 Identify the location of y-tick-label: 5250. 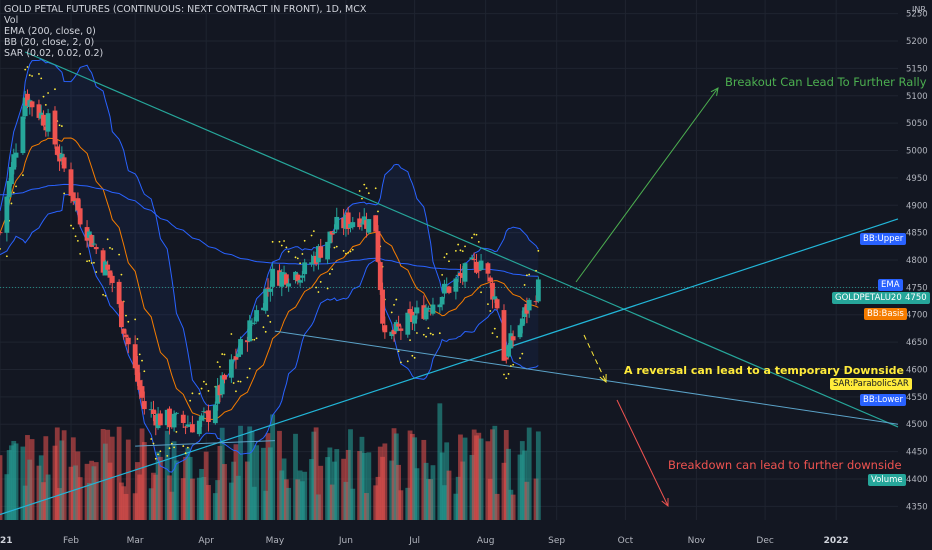
(917, 15).